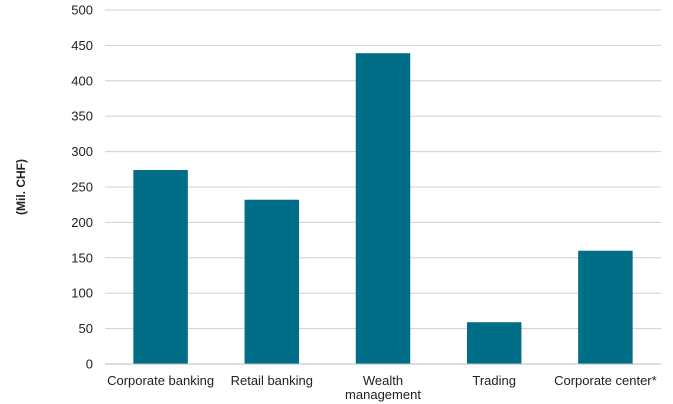 The height and width of the screenshot is (404, 673). I want to click on x-tick-label-line: Corporate center*, so click(605, 380).